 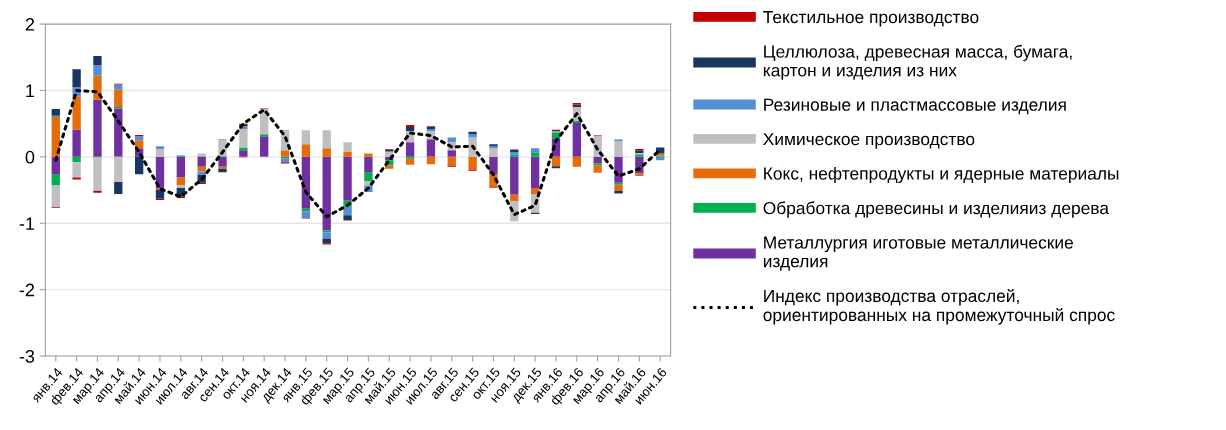 I want to click on legend-label: Обработка древесины и изделияиз дерева, so click(x=936, y=209).